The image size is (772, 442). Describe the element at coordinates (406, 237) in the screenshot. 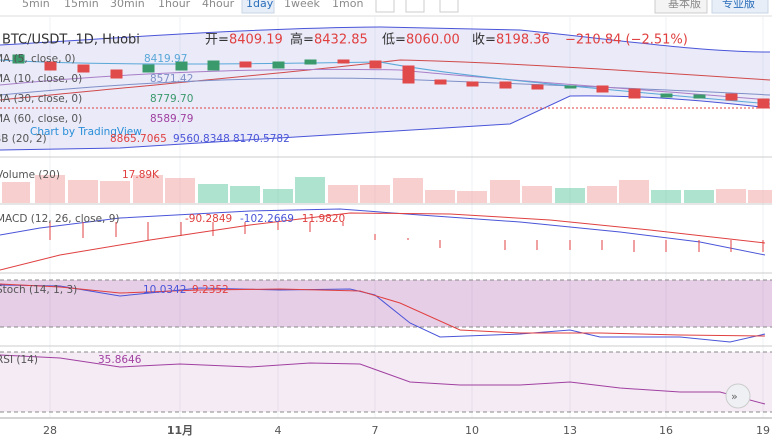

I see `macd-histogram` at that location.